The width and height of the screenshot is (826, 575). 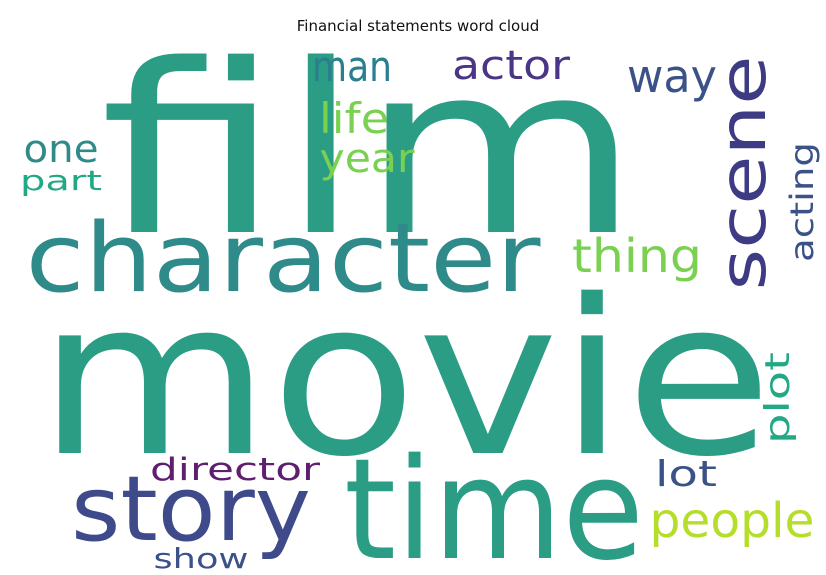 What do you see at coordinates (354, 118) in the screenshot?
I see `word-life: life` at bounding box center [354, 118].